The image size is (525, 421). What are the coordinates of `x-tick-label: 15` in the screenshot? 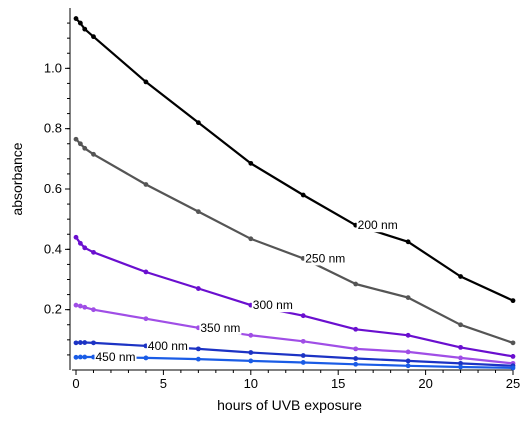 It's located at (338, 383).